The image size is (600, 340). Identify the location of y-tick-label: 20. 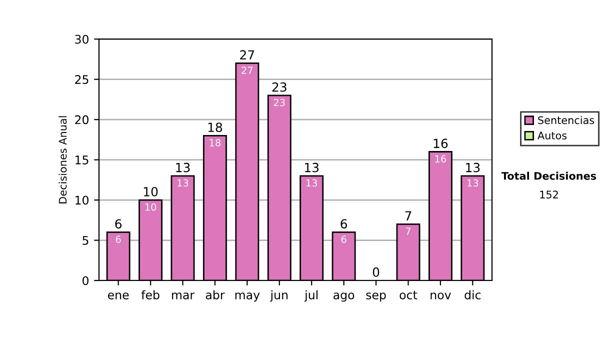
(81, 119).